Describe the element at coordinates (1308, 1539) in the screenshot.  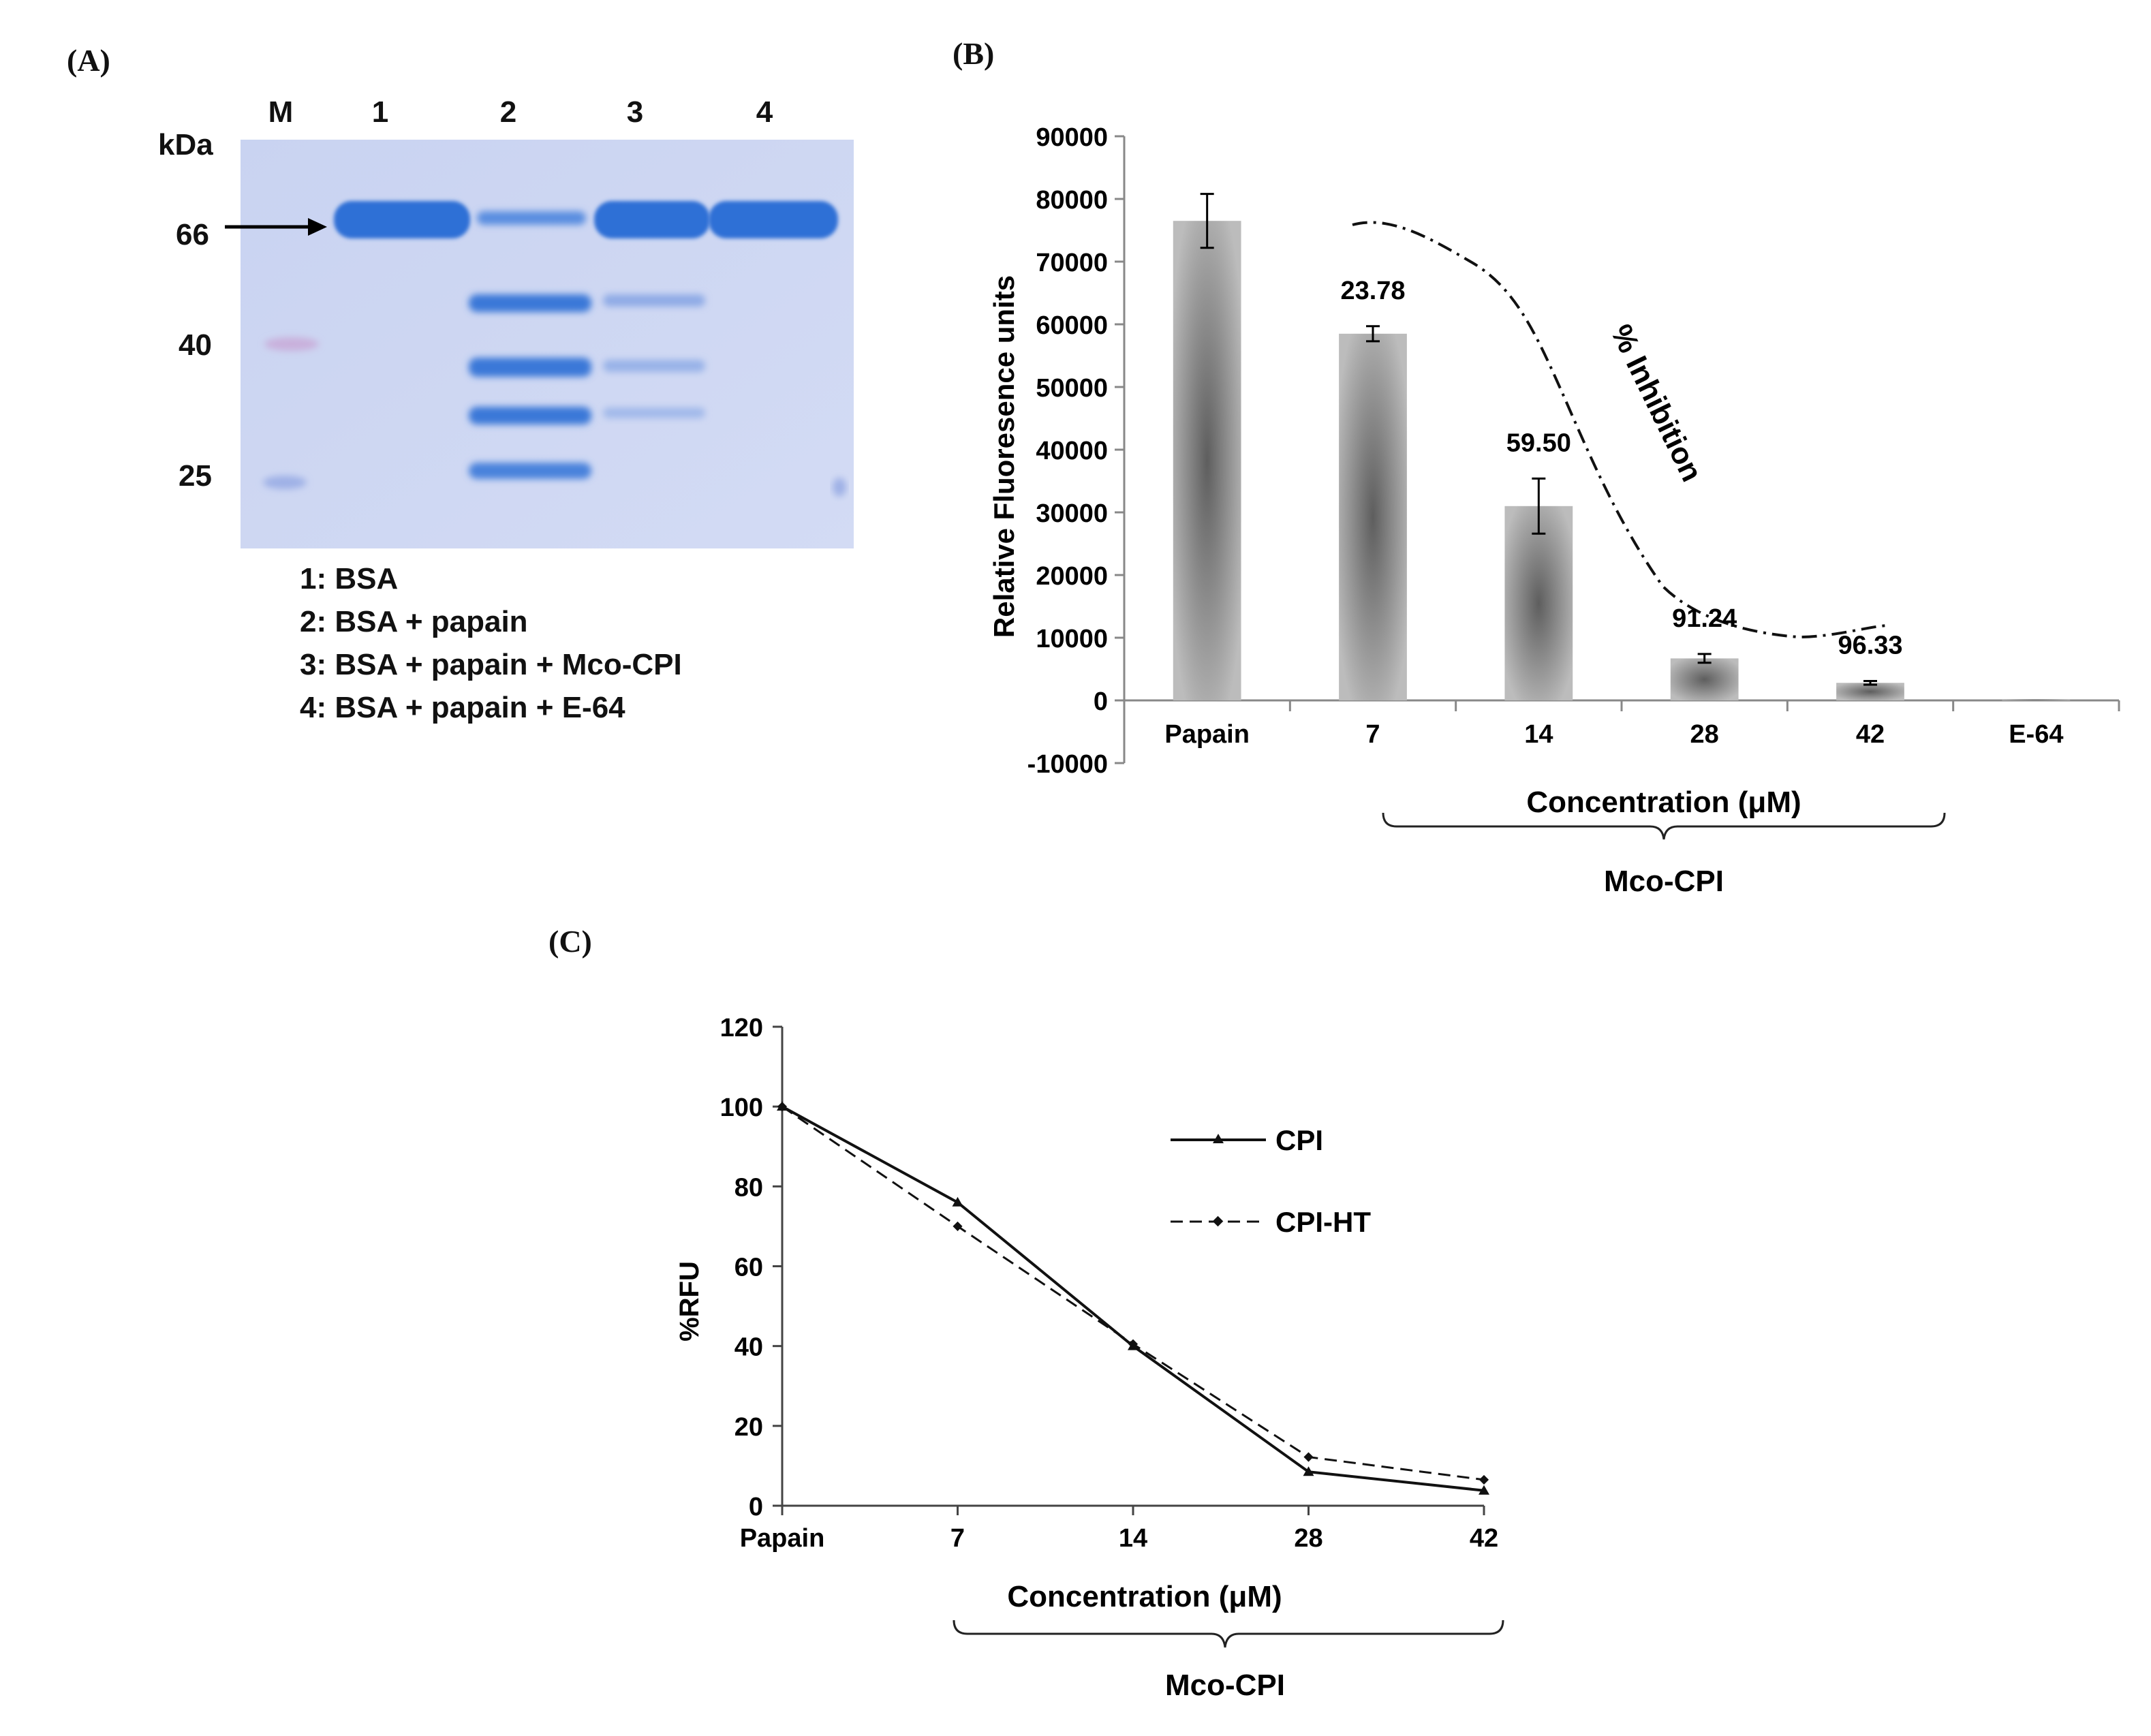
I see `line-chart-x-tick-label: 28` at that location.